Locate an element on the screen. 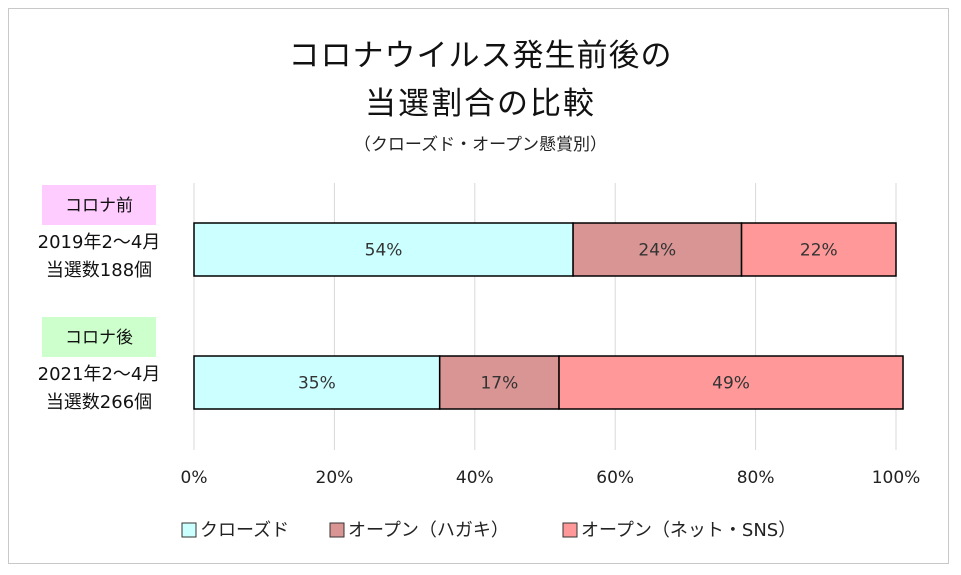  x-tick-label: 40% is located at coordinates (475, 478).